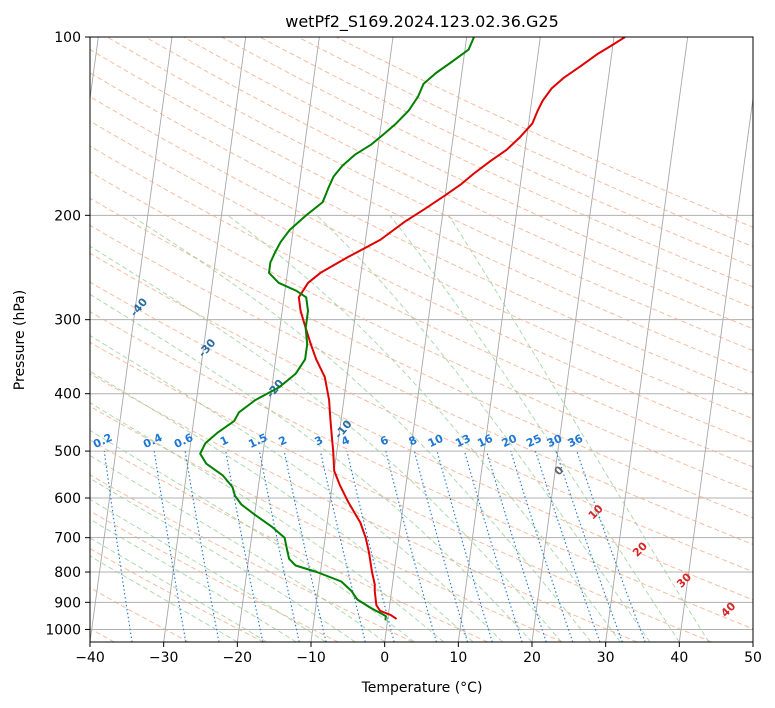  What do you see at coordinates (67, 573) in the screenshot?
I see `y-tick-label: 800` at bounding box center [67, 573].